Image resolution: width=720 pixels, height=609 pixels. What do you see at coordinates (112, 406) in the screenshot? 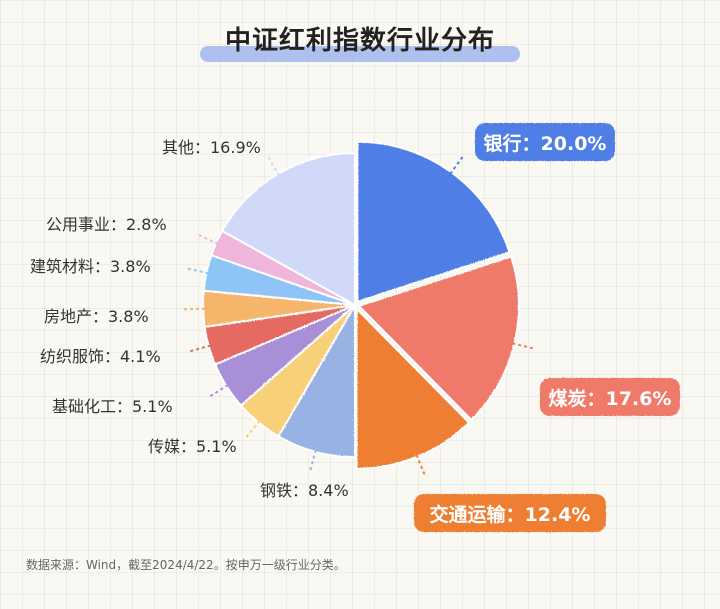
I see `slice-label: 基础化工：5.1%` at bounding box center [112, 406].